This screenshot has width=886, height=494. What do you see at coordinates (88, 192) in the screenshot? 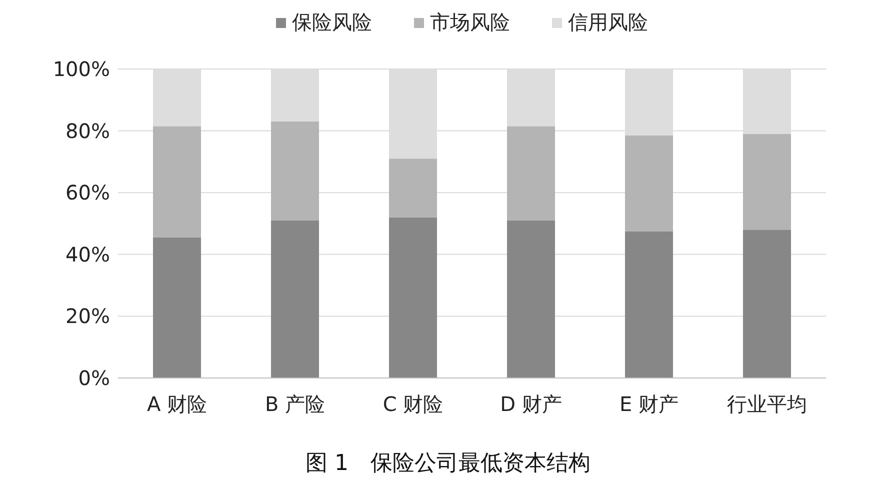
I see `y-tick-label: 60%` at bounding box center [88, 192].